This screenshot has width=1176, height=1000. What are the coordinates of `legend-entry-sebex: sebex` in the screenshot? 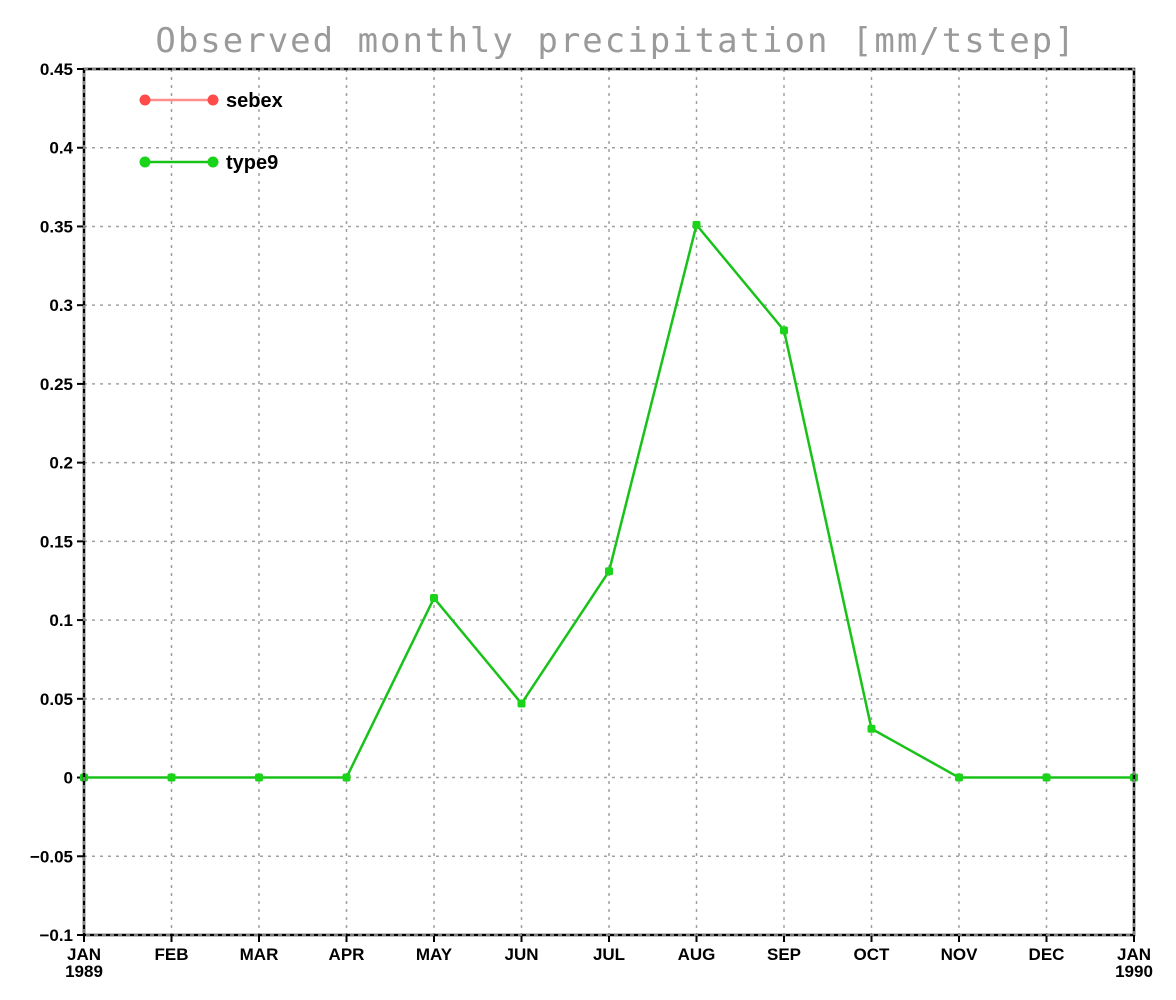 It's located at (211, 101).